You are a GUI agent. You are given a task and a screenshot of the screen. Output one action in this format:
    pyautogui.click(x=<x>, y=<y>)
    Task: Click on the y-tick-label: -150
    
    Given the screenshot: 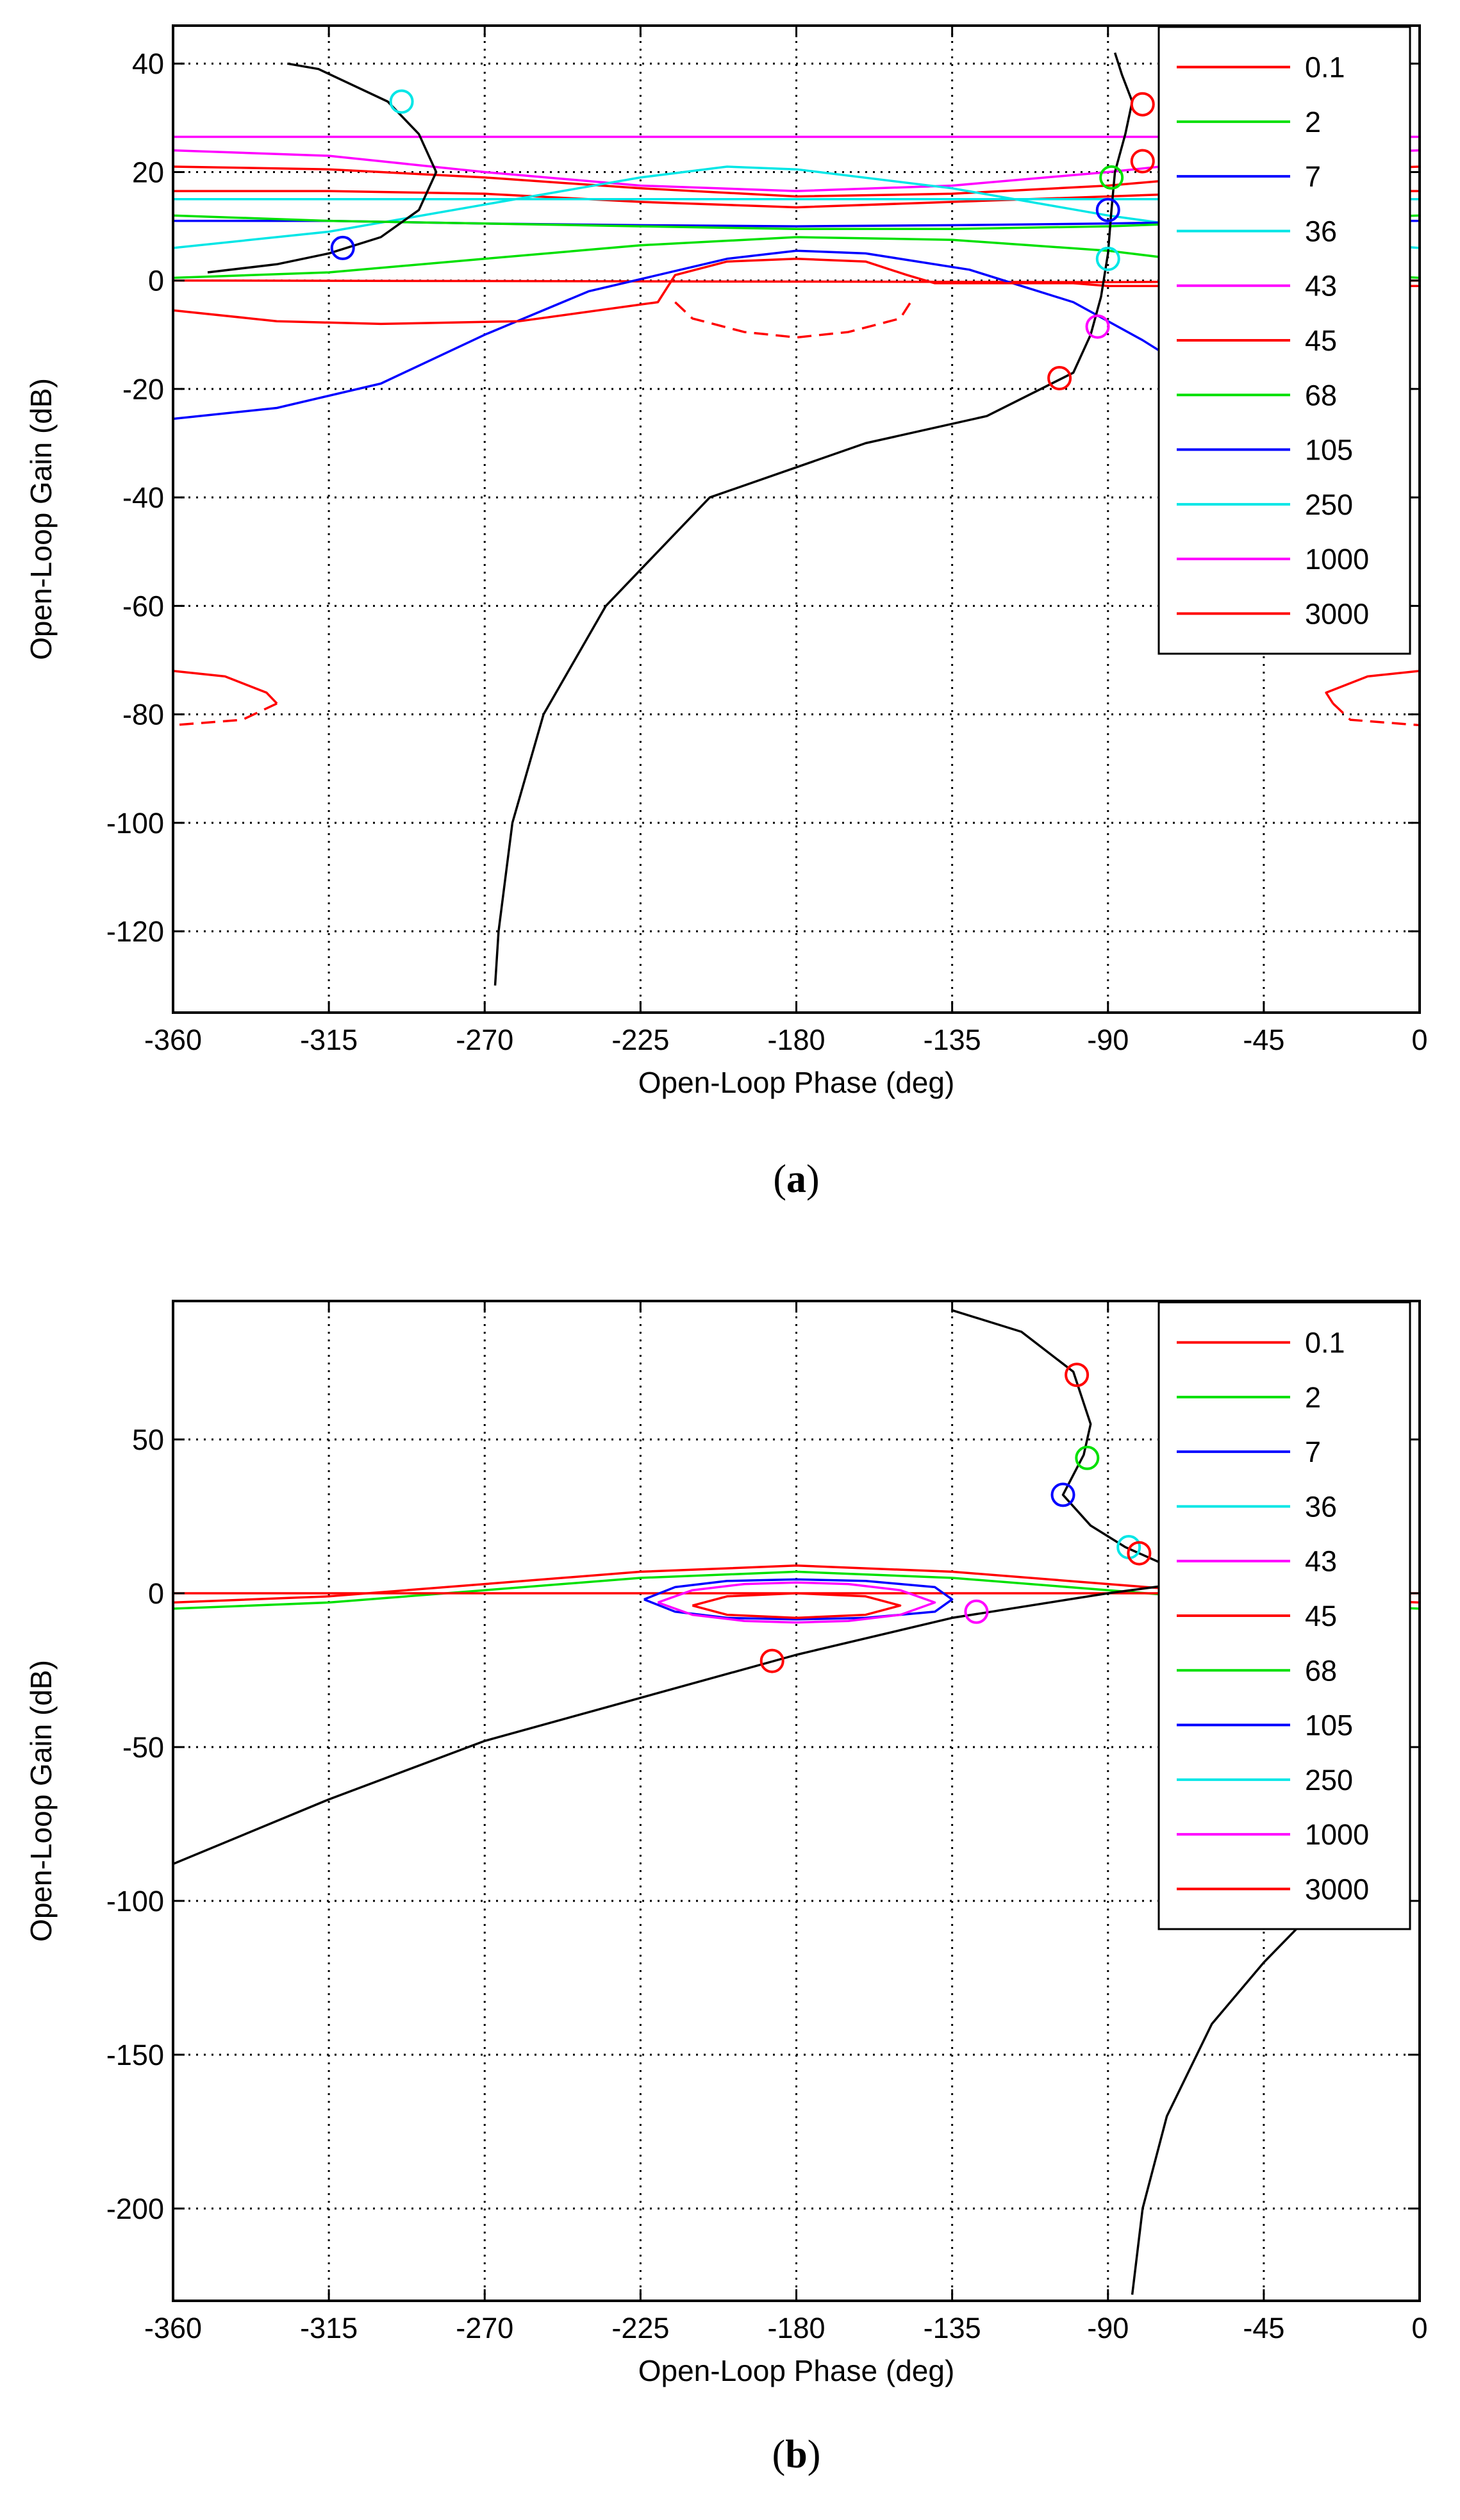 What is the action you would take?
    pyautogui.click(x=135, y=2055)
    